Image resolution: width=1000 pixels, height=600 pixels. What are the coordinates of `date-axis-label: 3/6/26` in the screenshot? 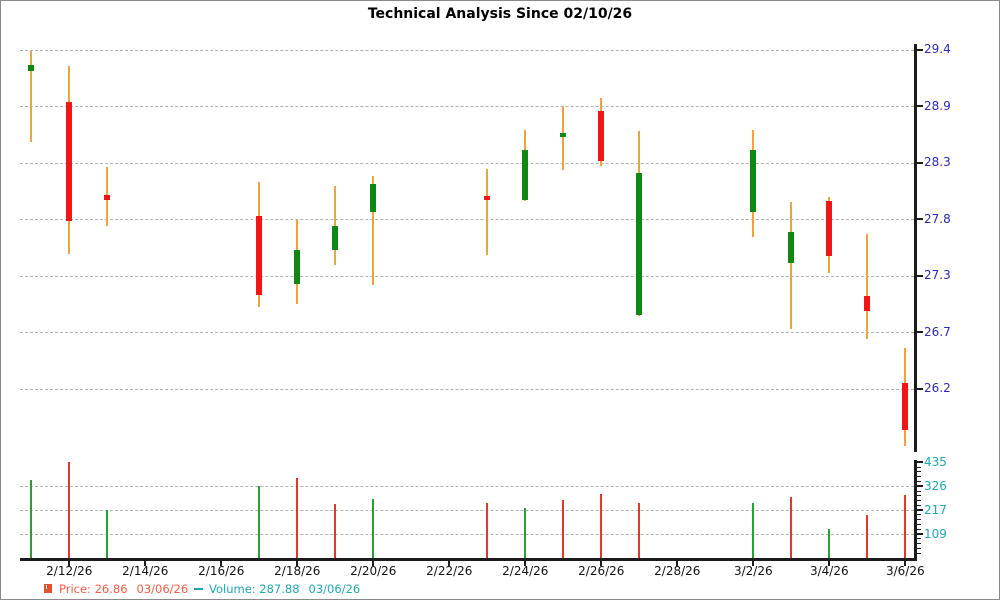 It's located at (905, 571).